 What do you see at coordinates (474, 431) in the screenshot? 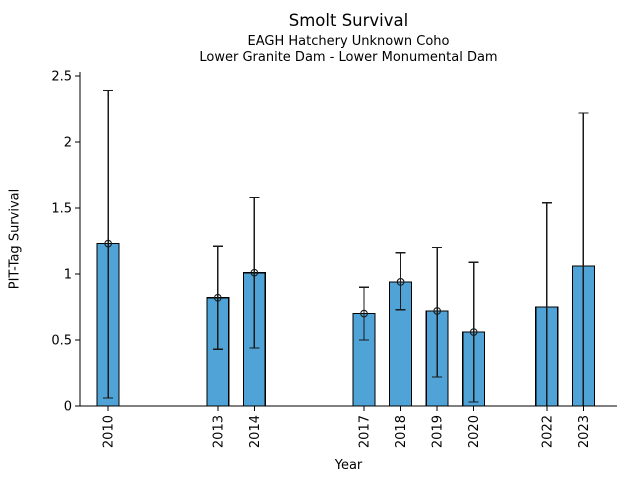
I see `x-tick-label: 2020` at bounding box center [474, 431].